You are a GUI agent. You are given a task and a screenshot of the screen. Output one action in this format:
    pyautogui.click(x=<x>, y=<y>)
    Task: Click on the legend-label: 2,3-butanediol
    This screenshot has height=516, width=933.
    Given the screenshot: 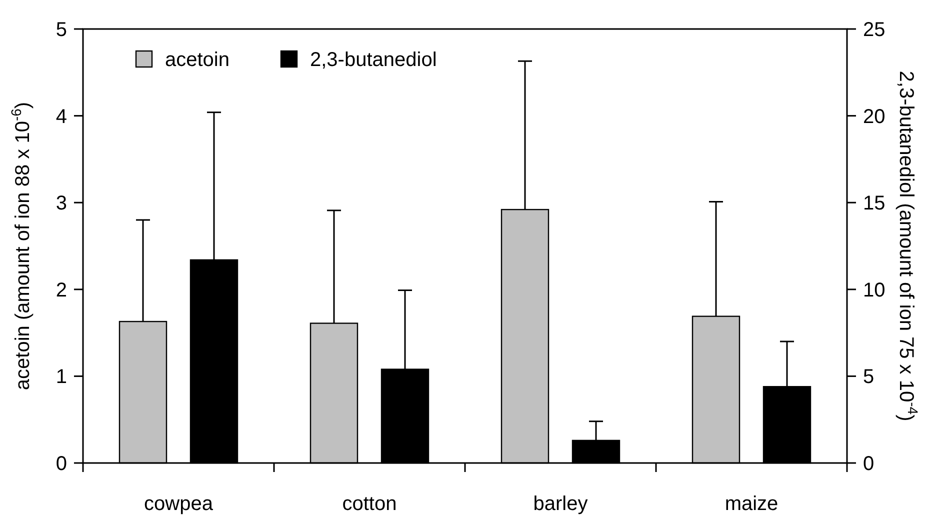 What is the action you would take?
    pyautogui.click(x=373, y=60)
    